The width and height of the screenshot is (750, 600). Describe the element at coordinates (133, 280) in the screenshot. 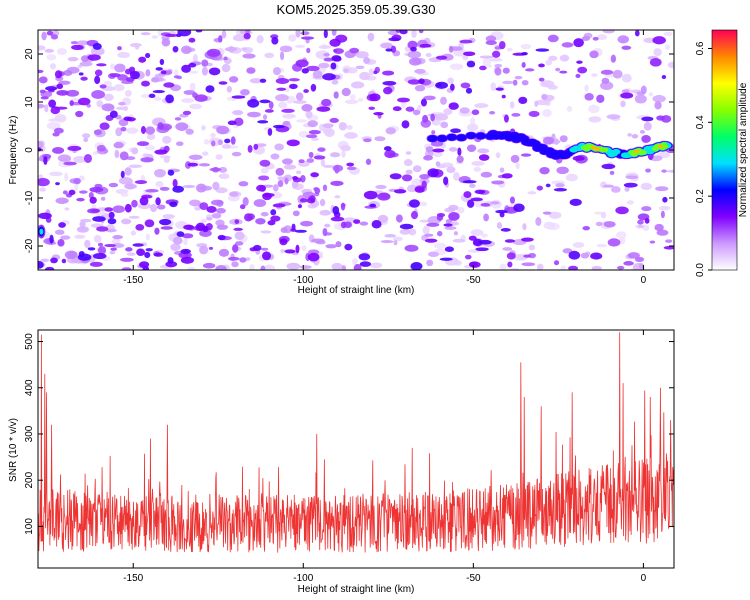

I see `x-tick-label: -150` at that location.